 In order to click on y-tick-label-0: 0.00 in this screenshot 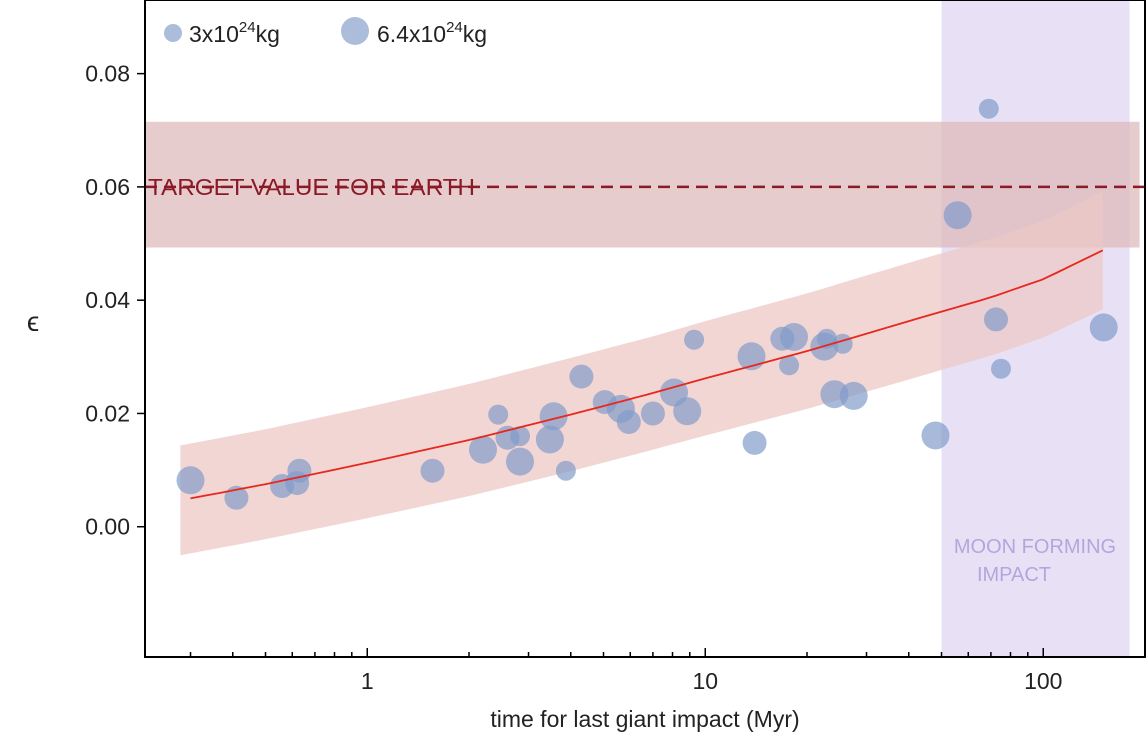, I will do `click(107, 527)`.